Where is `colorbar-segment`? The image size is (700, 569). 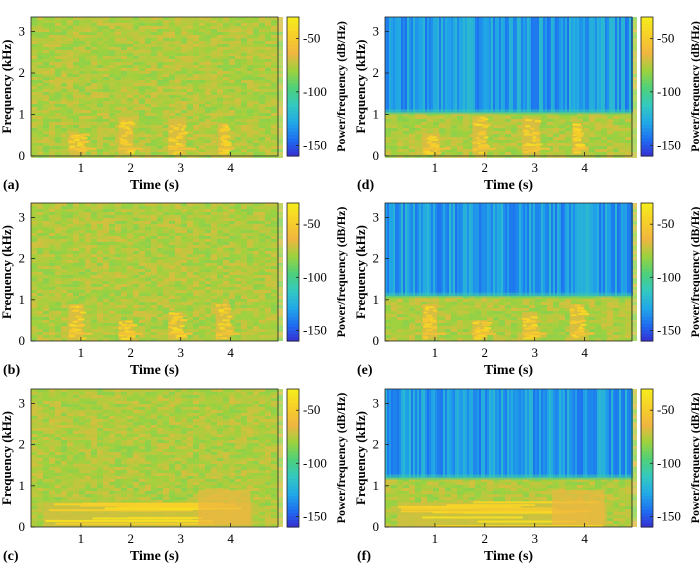 colorbar-segment is located at coordinates (293, 250).